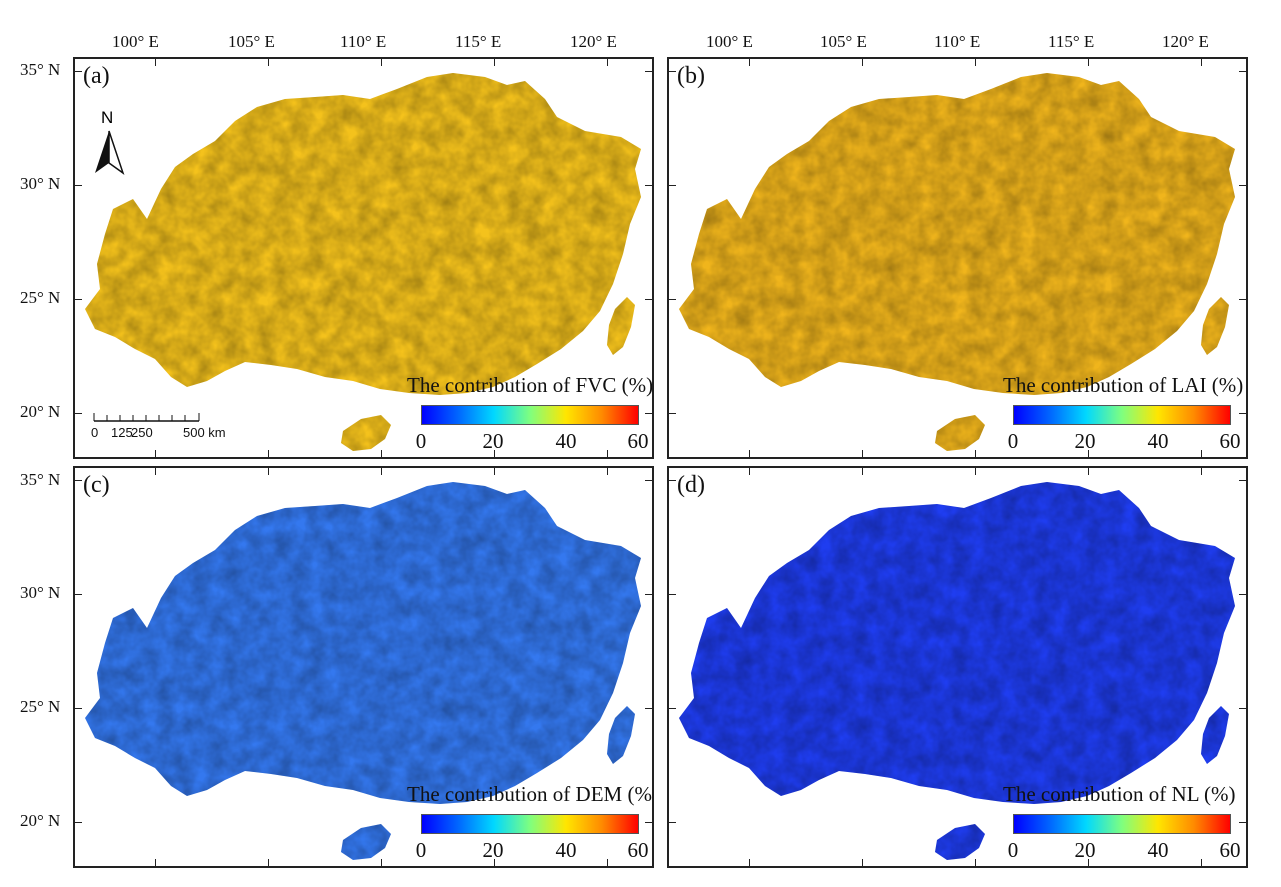 The image size is (1281, 887). I want to click on lon-label-120: 120° E, so click(593, 41).